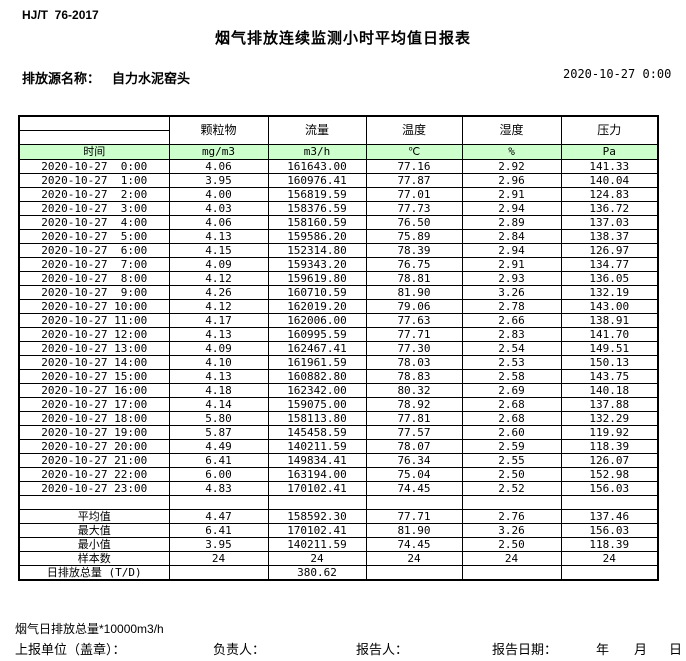 The height and width of the screenshot is (661, 686). What do you see at coordinates (218, 194) in the screenshot?
I see `value-cell: 4.00` at bounding box center [218, 194].